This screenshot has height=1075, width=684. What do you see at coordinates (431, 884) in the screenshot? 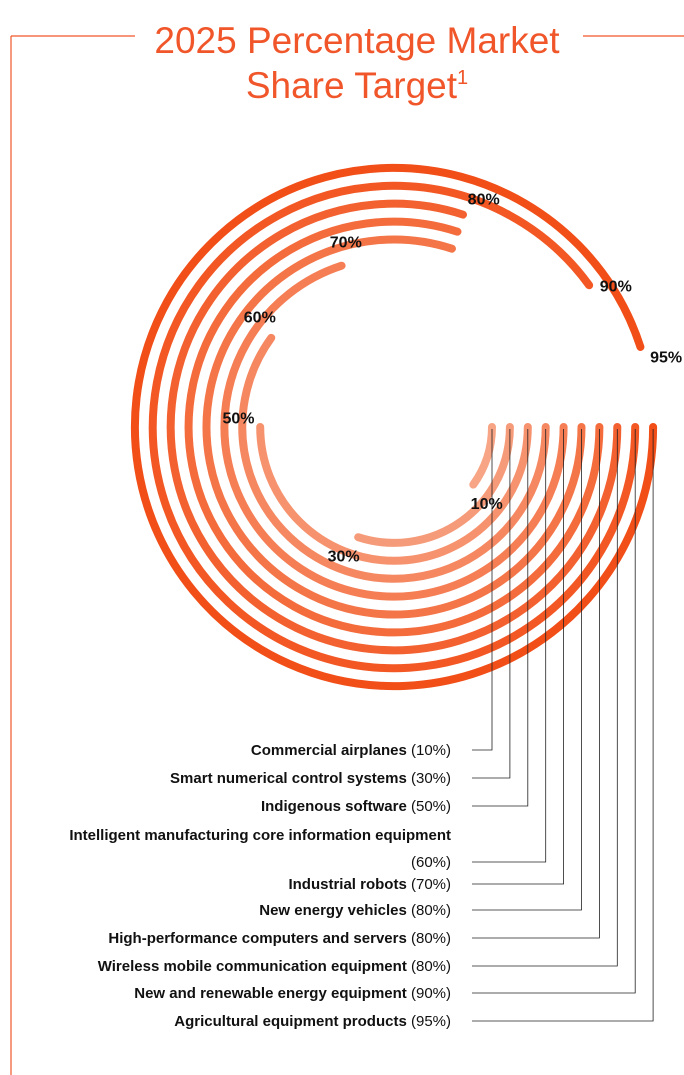
I see `legend-value: (70%)` at bounding box center [431, 884].